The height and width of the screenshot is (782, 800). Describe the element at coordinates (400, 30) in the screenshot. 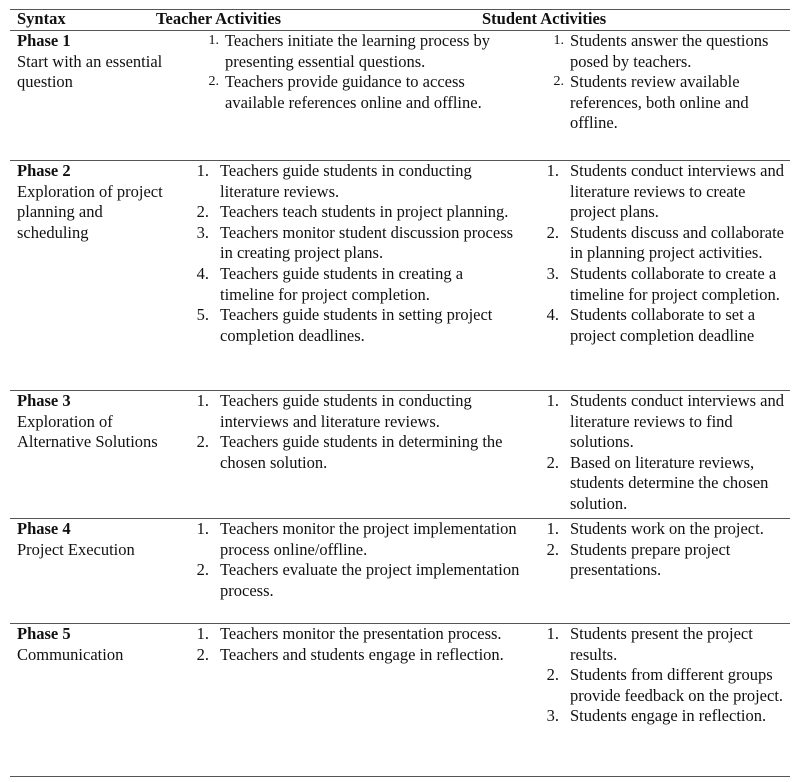

I see `header-rule` at that location.